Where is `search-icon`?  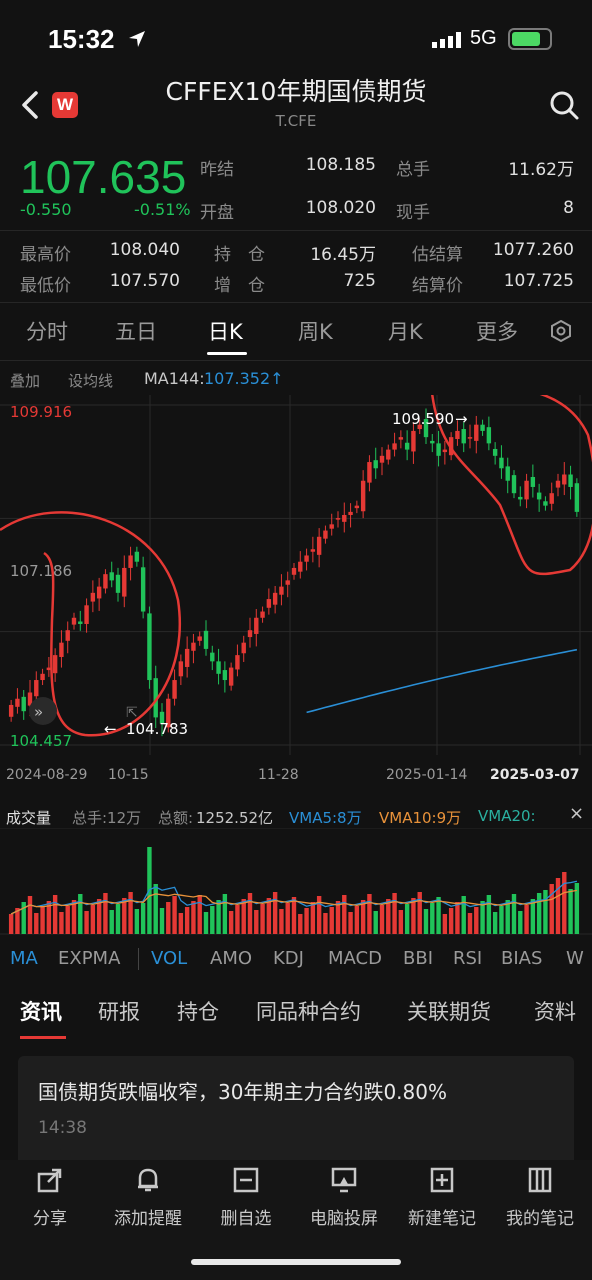 search-icon is located at coordinates (564, 105).